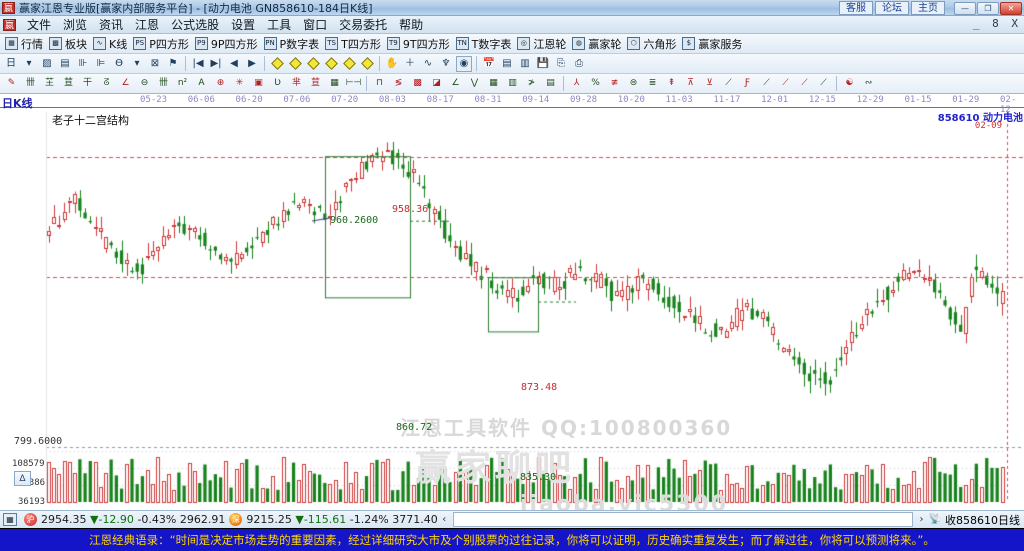  I want to click on pen2-icon: ⇞, so click(671, 83).